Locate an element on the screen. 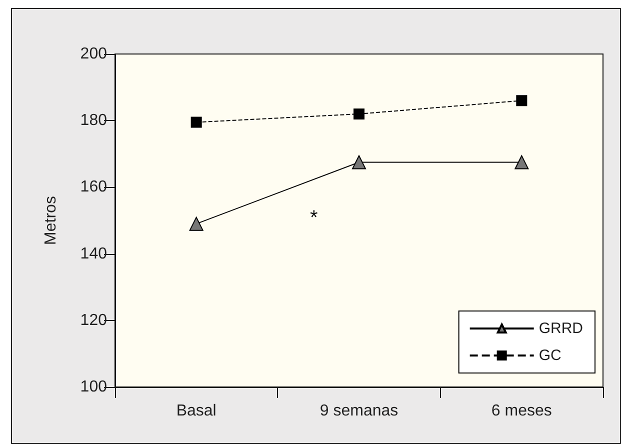  legend-label: GRRD is located at coordinates (561, 328).